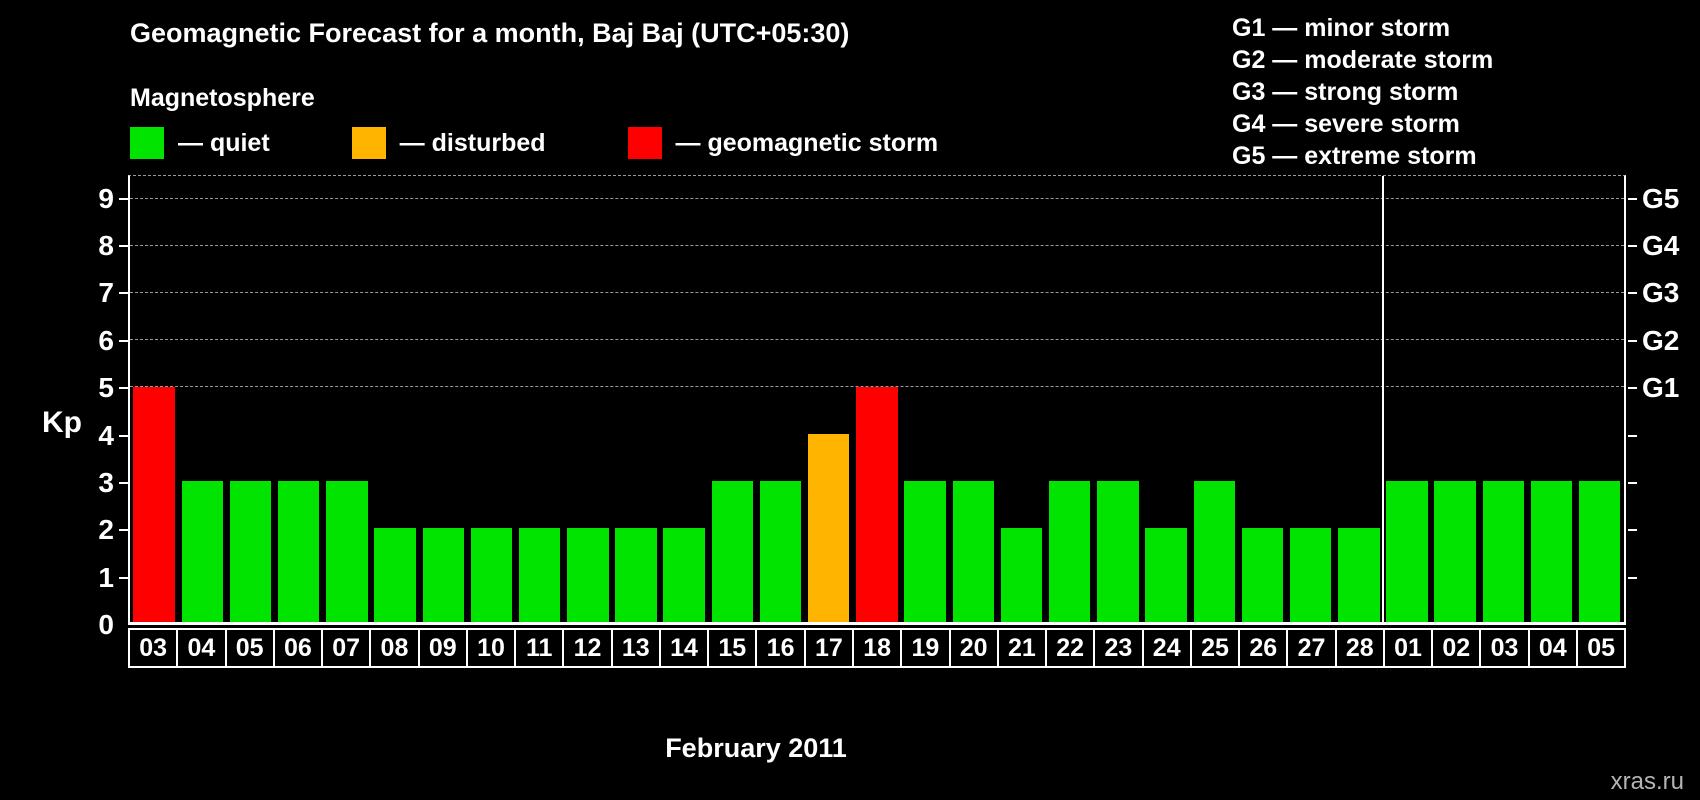 The height and width of the screenshot is (800, 1700). Describe the element at coordinates (222, 98) in the screenshot. I see `legend-heading: Magnetosphere` at that location.